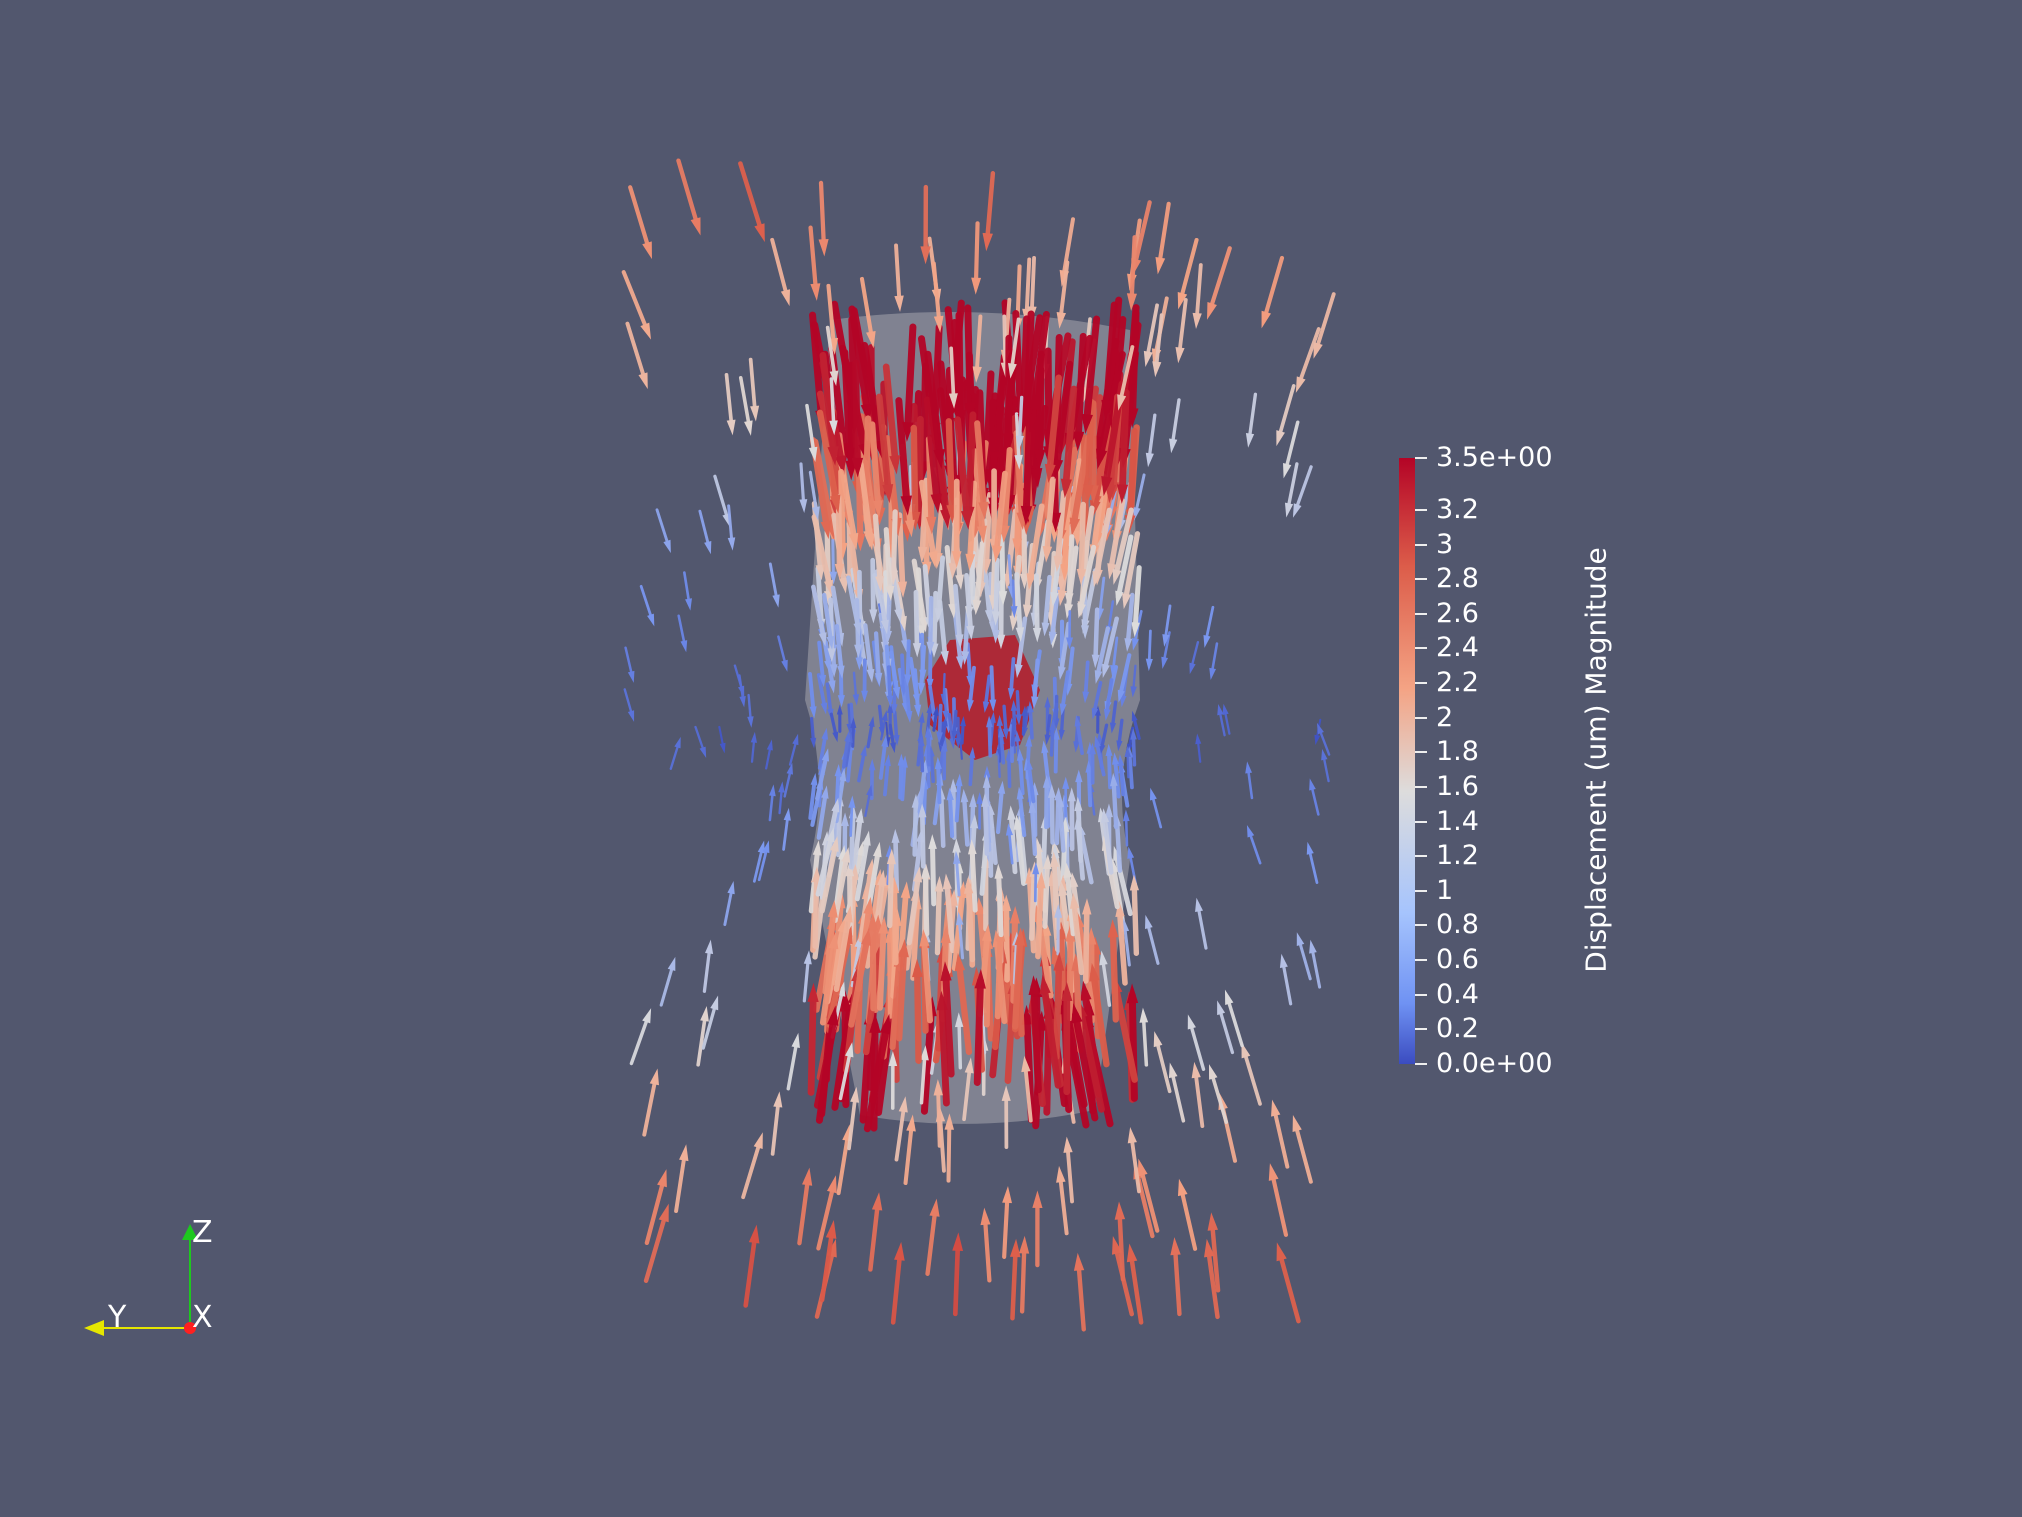 The width and height of the screenshot is (2022, 1517). What do you see at coordinates (1457, 579) in the screenshot?
I see `colorbar-tick-label: 2.8` at bounding box center [1457, 579].